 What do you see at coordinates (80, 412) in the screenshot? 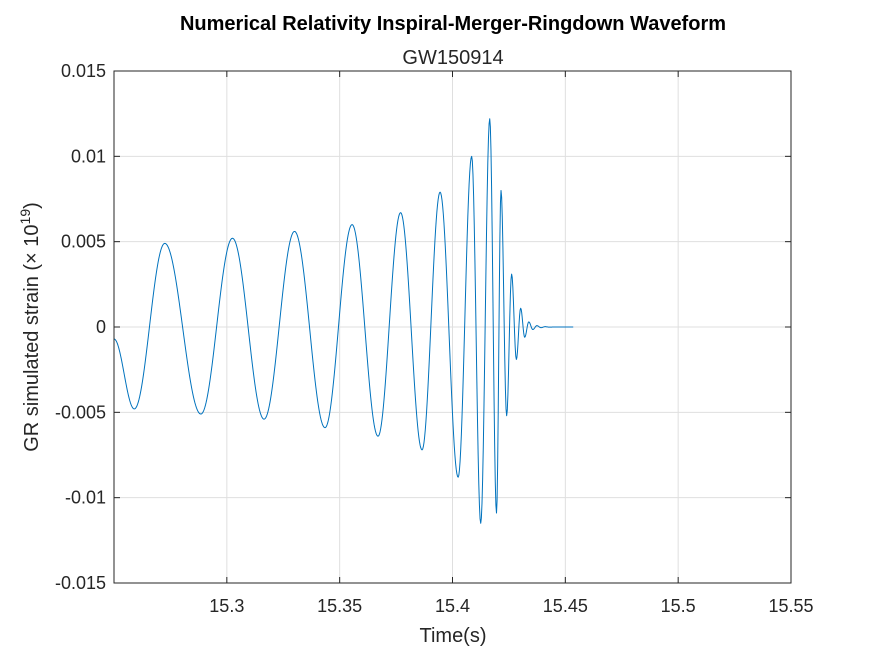
I see `y-tick-label: -0.005` at bounding box center [80, 412].